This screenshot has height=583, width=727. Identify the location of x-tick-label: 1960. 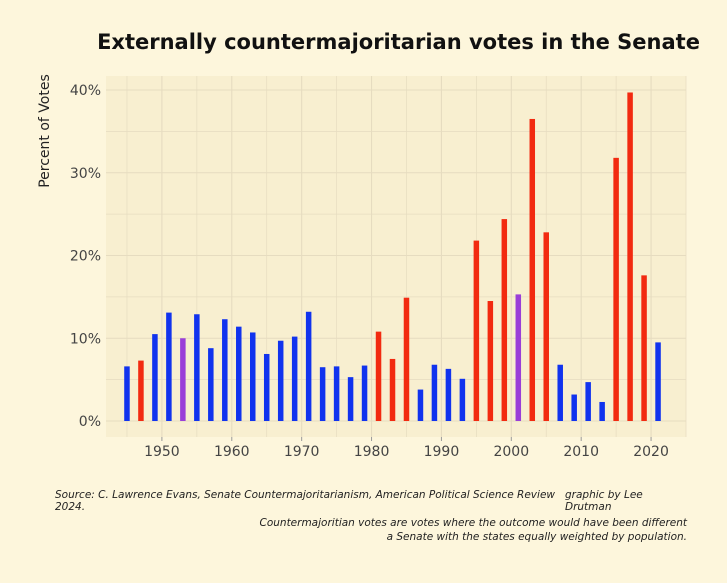
(232, 452).